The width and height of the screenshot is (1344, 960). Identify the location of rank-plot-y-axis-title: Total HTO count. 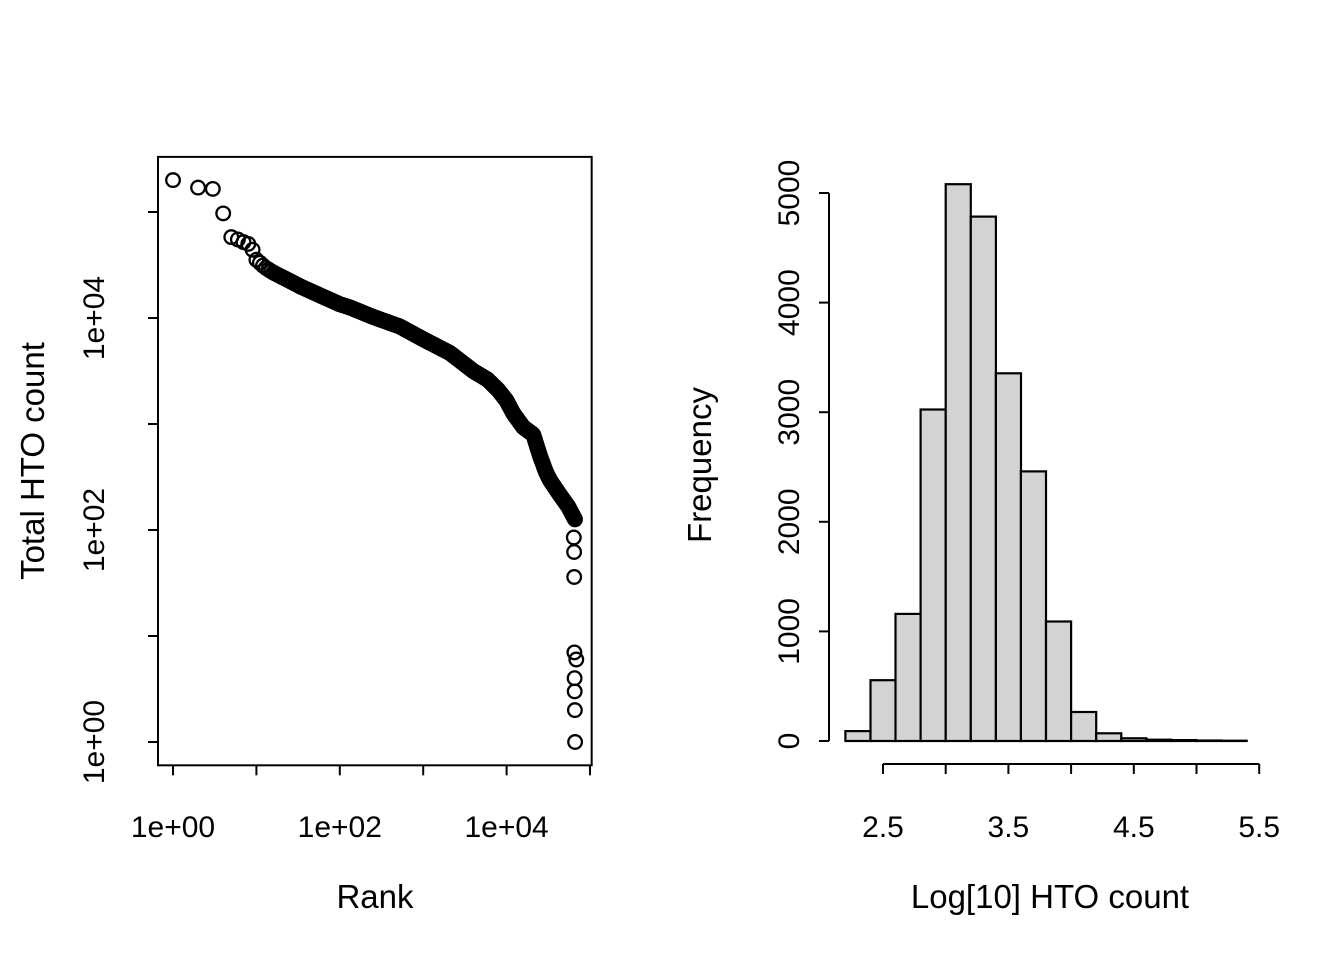
(32, 461).